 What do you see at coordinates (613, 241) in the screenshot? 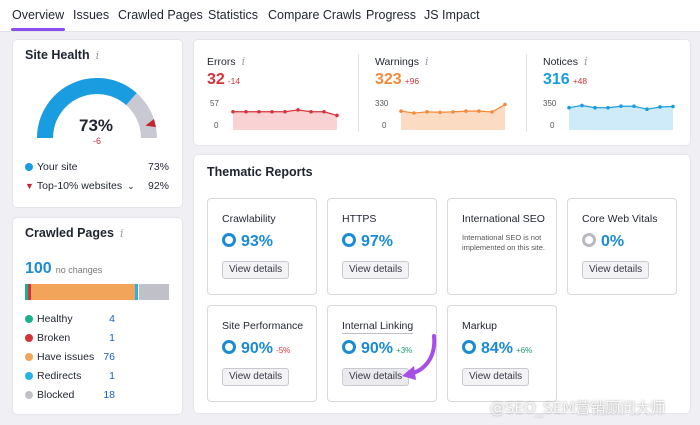
I see `report-score-value: 0%` at bounding box center [613, 241].